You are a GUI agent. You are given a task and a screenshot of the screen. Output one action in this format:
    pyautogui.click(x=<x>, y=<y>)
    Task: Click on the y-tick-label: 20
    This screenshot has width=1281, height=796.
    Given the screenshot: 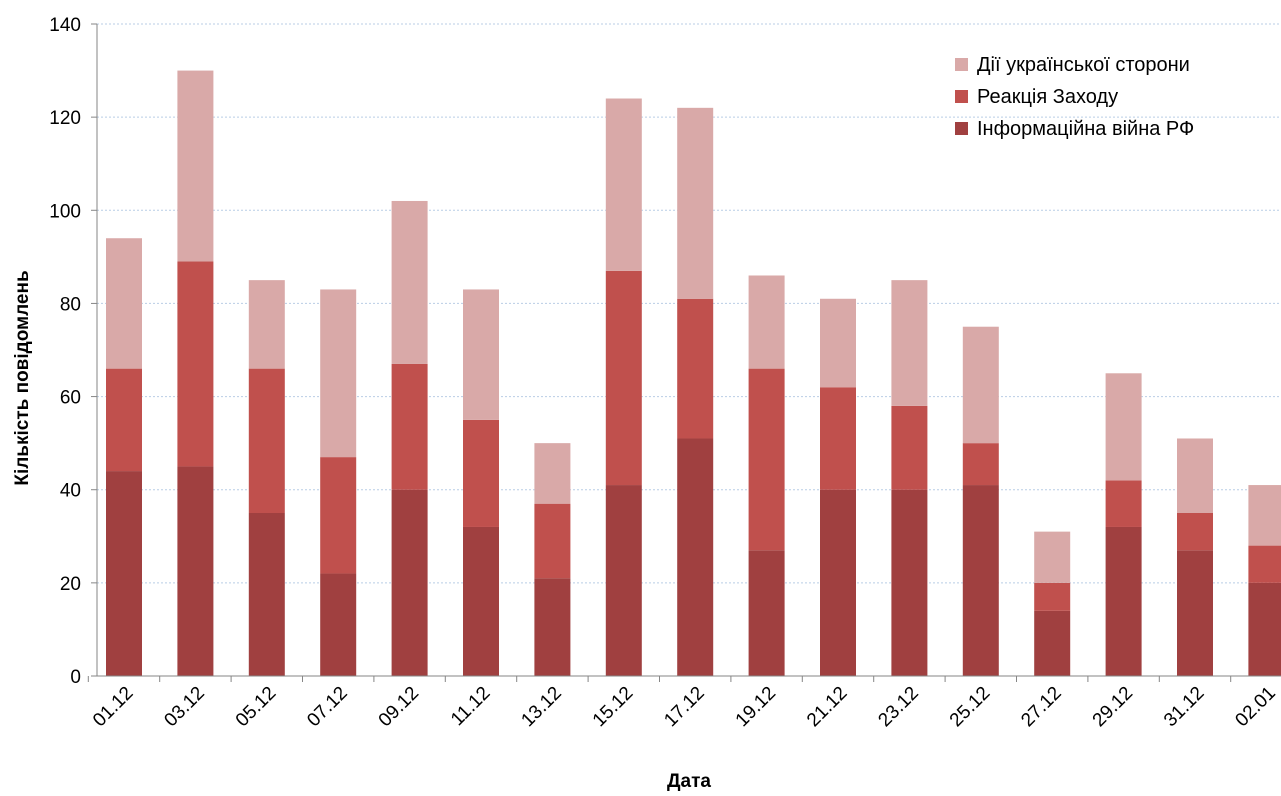 What is the action you would take?
    pyautogui.click(x=70, y=584)
    